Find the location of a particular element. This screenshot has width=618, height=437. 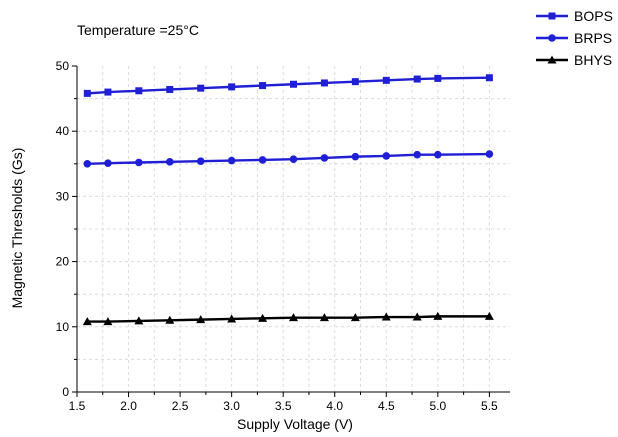

annotation-temperature: Temperature =25°C is located at coordinates (138, 30).